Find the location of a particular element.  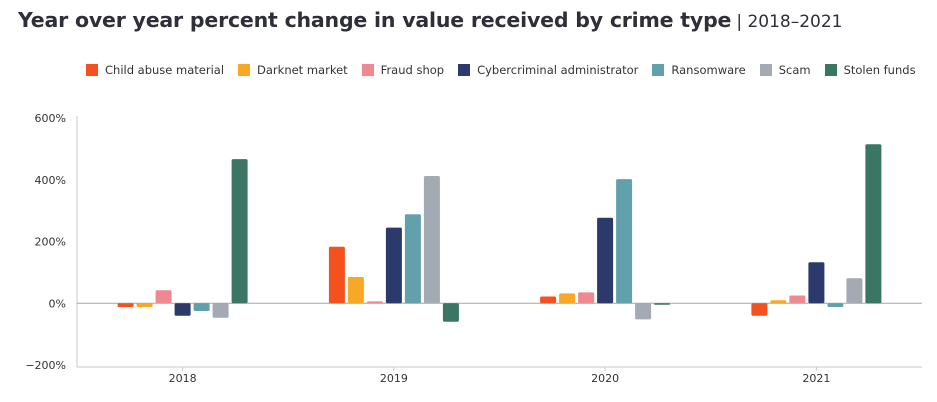

x-tick-label: 2020 is located at coordinates (605, 378).